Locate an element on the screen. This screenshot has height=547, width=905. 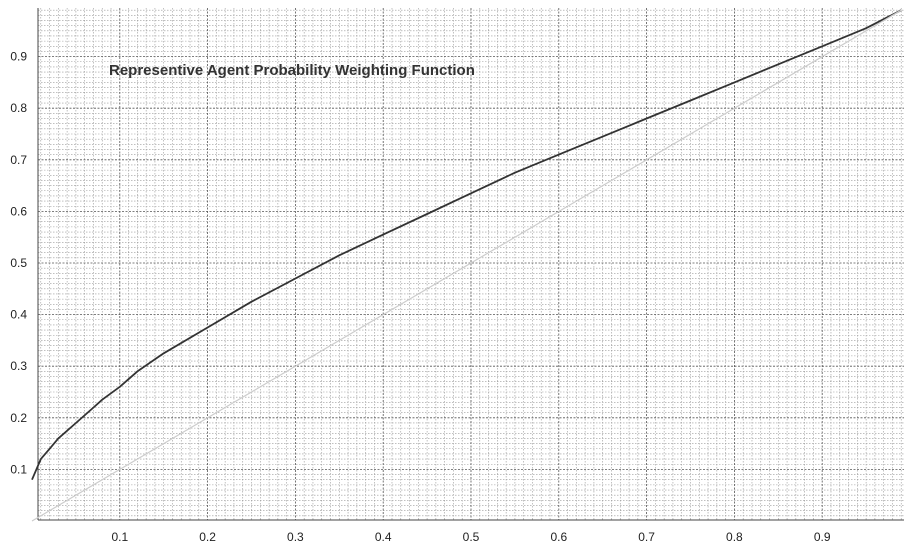
x-tick-label: 0.2 is located at coordinates (207, 537).